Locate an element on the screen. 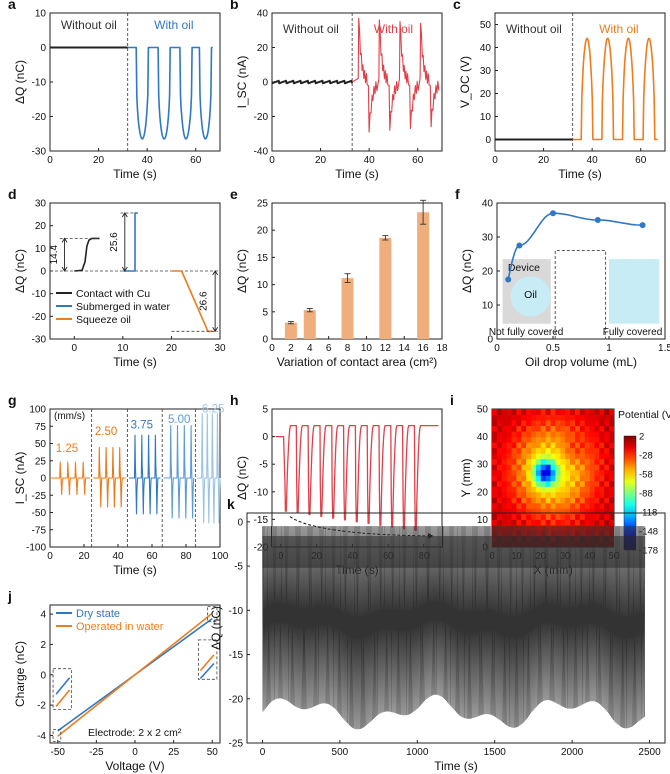 The image size is (670, 774). x-tick-label: 60 is located at coordinates (641, 160).